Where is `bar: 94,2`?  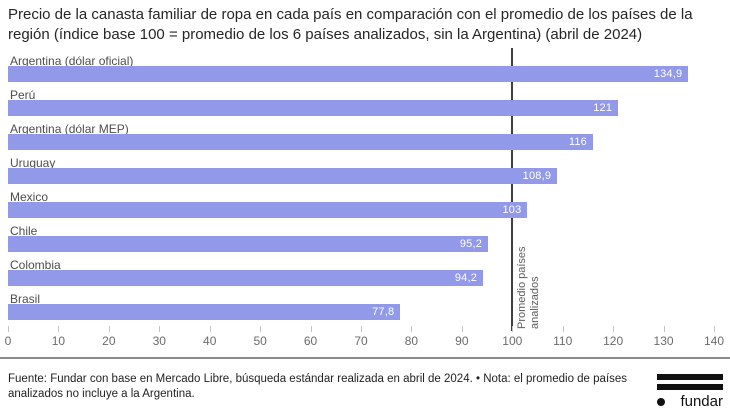 bar: 94,2 is located at coordinates (246, 278).